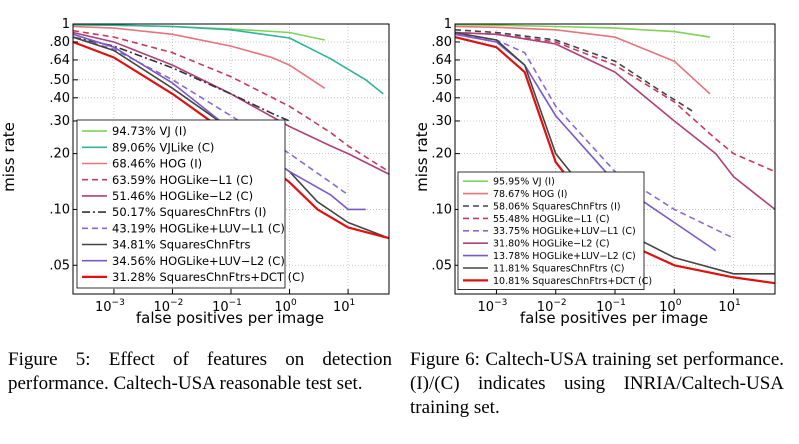  What do you see at coordinates (558, 268) in the screenshot?
I see `legend-label-8: 11.81% SquaresChnFtrs (C)` at bounding box center [558, 268].